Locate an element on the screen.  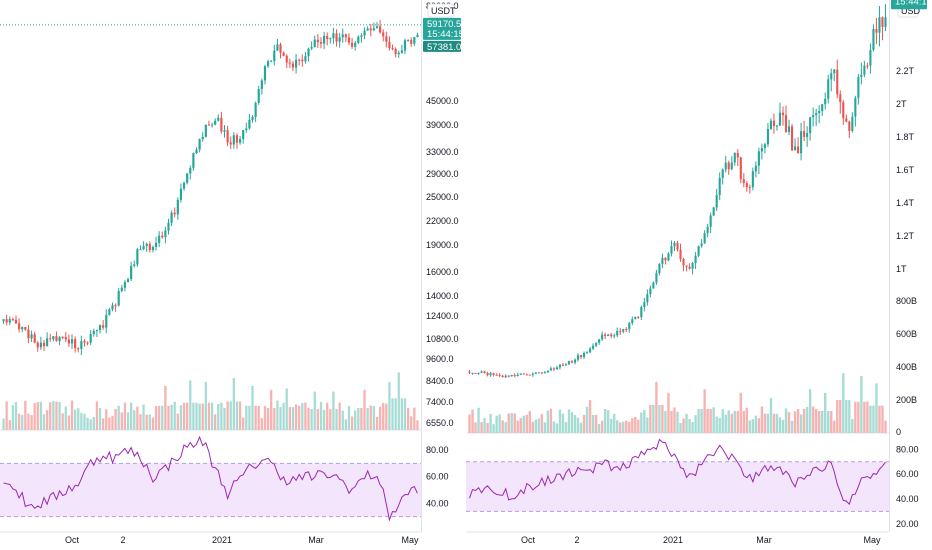
price-tick-label: 33000.0 is located at coordinates (442, 152).